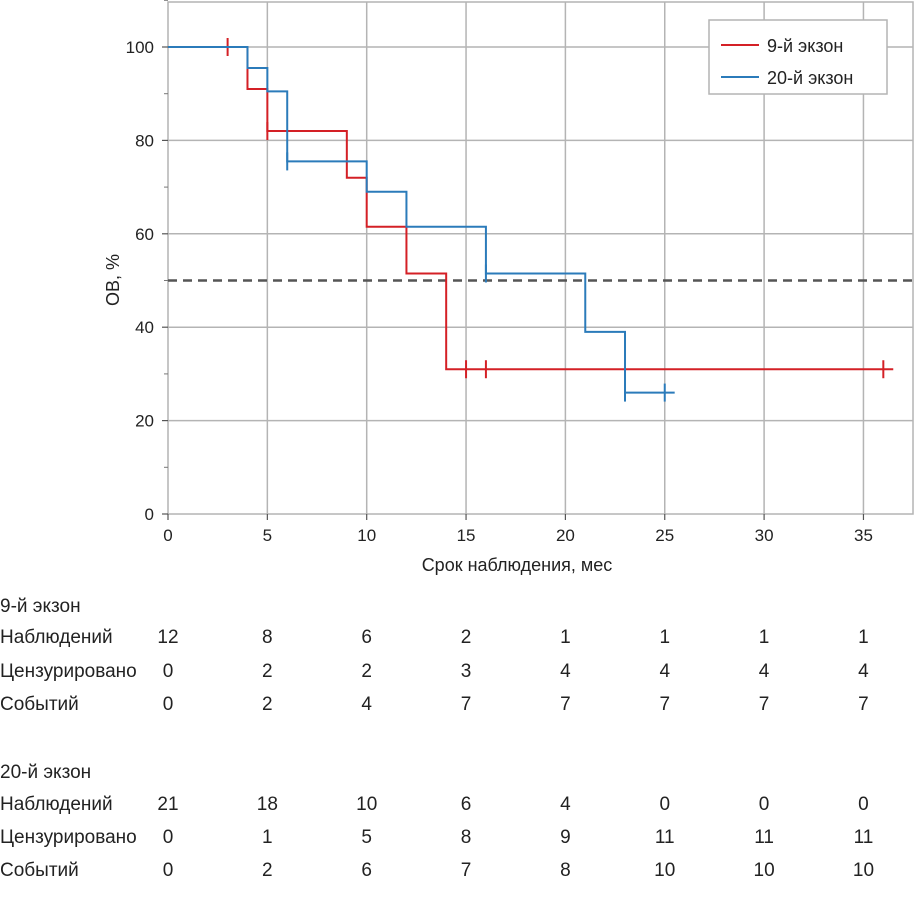 The width and height of the screenshot is (915, 917). Describe the element at coordinates (140, 47) in the screenshot. I see `y-tick-label: 100` at that location.